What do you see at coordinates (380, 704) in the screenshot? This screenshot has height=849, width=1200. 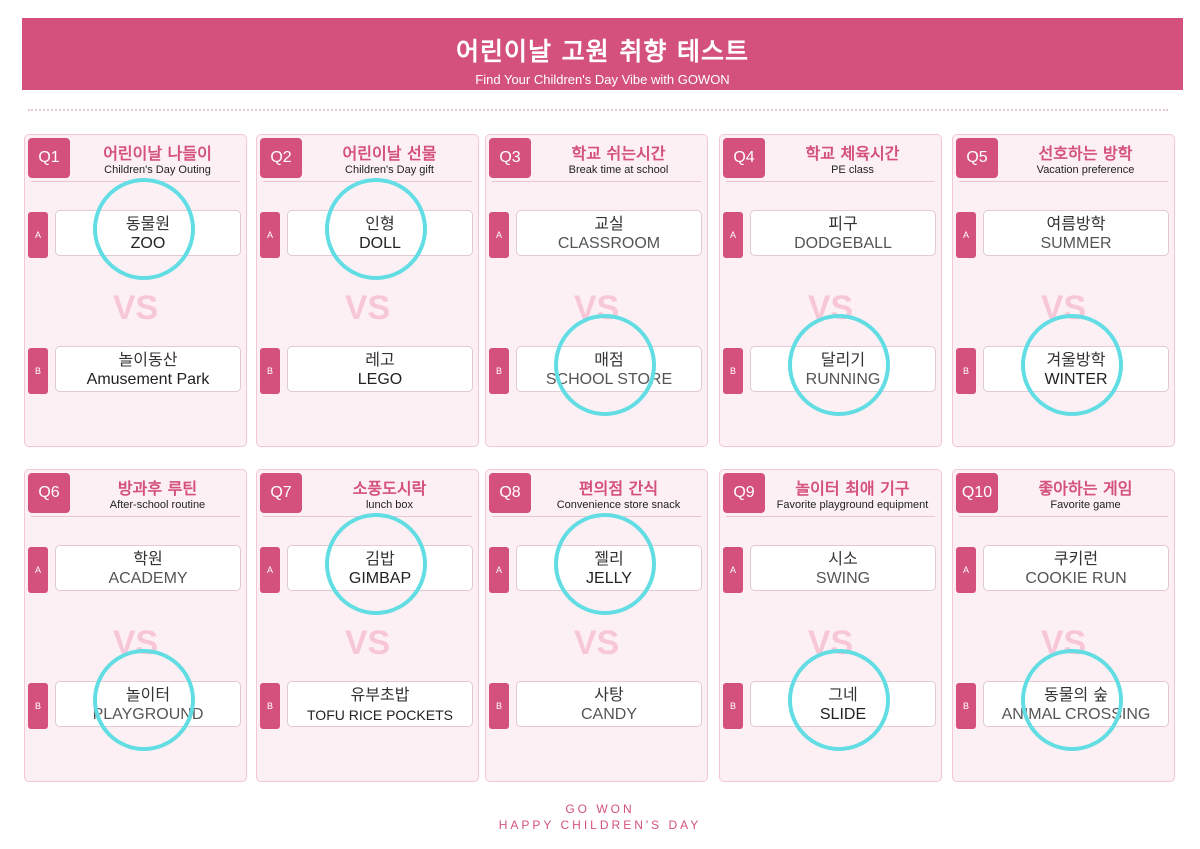 I see `option-b-button: 유부초밥 TOFU RICE POCKETS` at bounding box center [380, 704].